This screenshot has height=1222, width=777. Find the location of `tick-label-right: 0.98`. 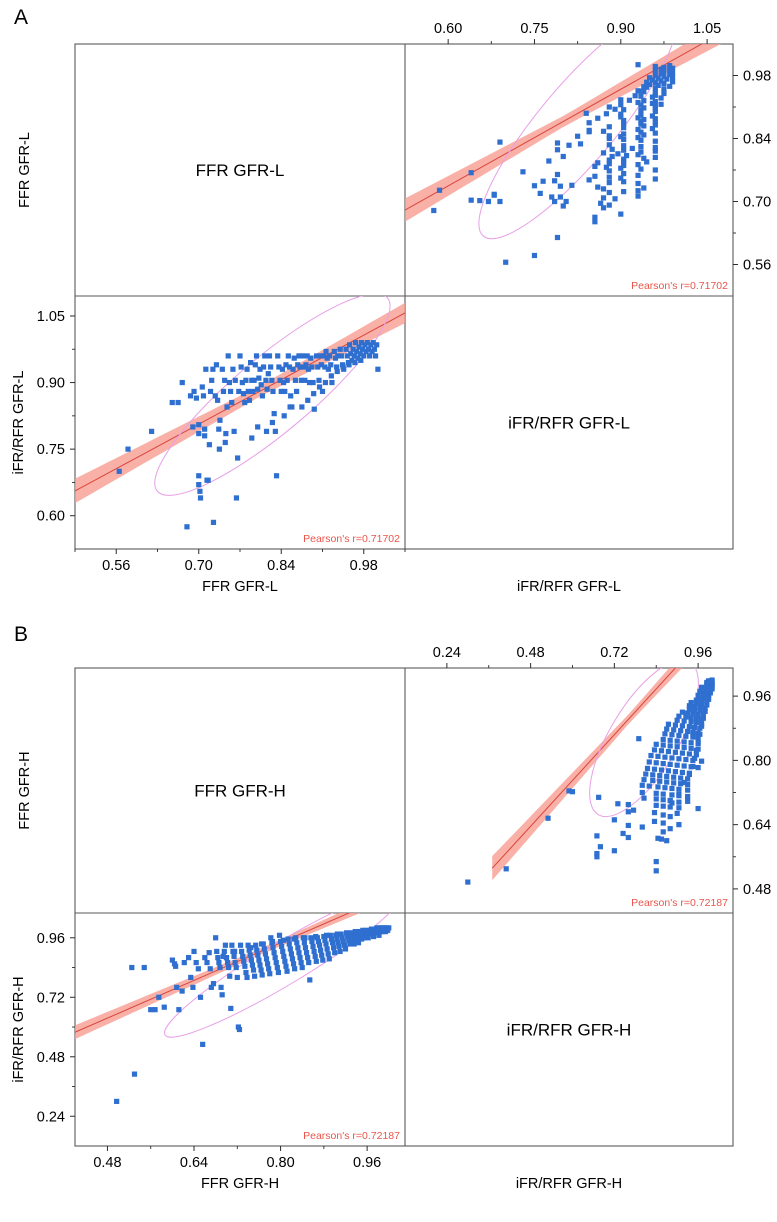

tick-label-right: 0.98 is located at coordinates (757, 77).